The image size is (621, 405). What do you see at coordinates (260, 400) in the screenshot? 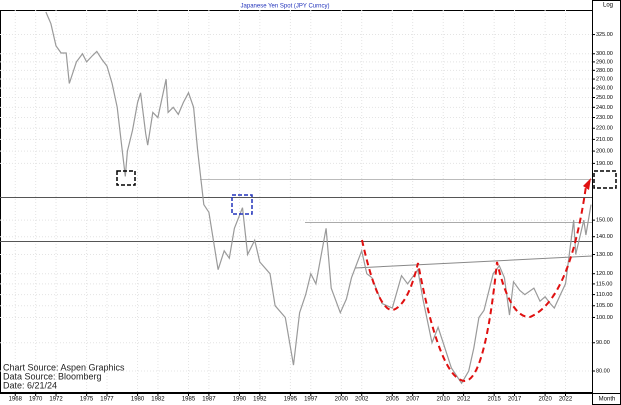
I see `x-tick-label: 1992` at bounding box center [260, 400].